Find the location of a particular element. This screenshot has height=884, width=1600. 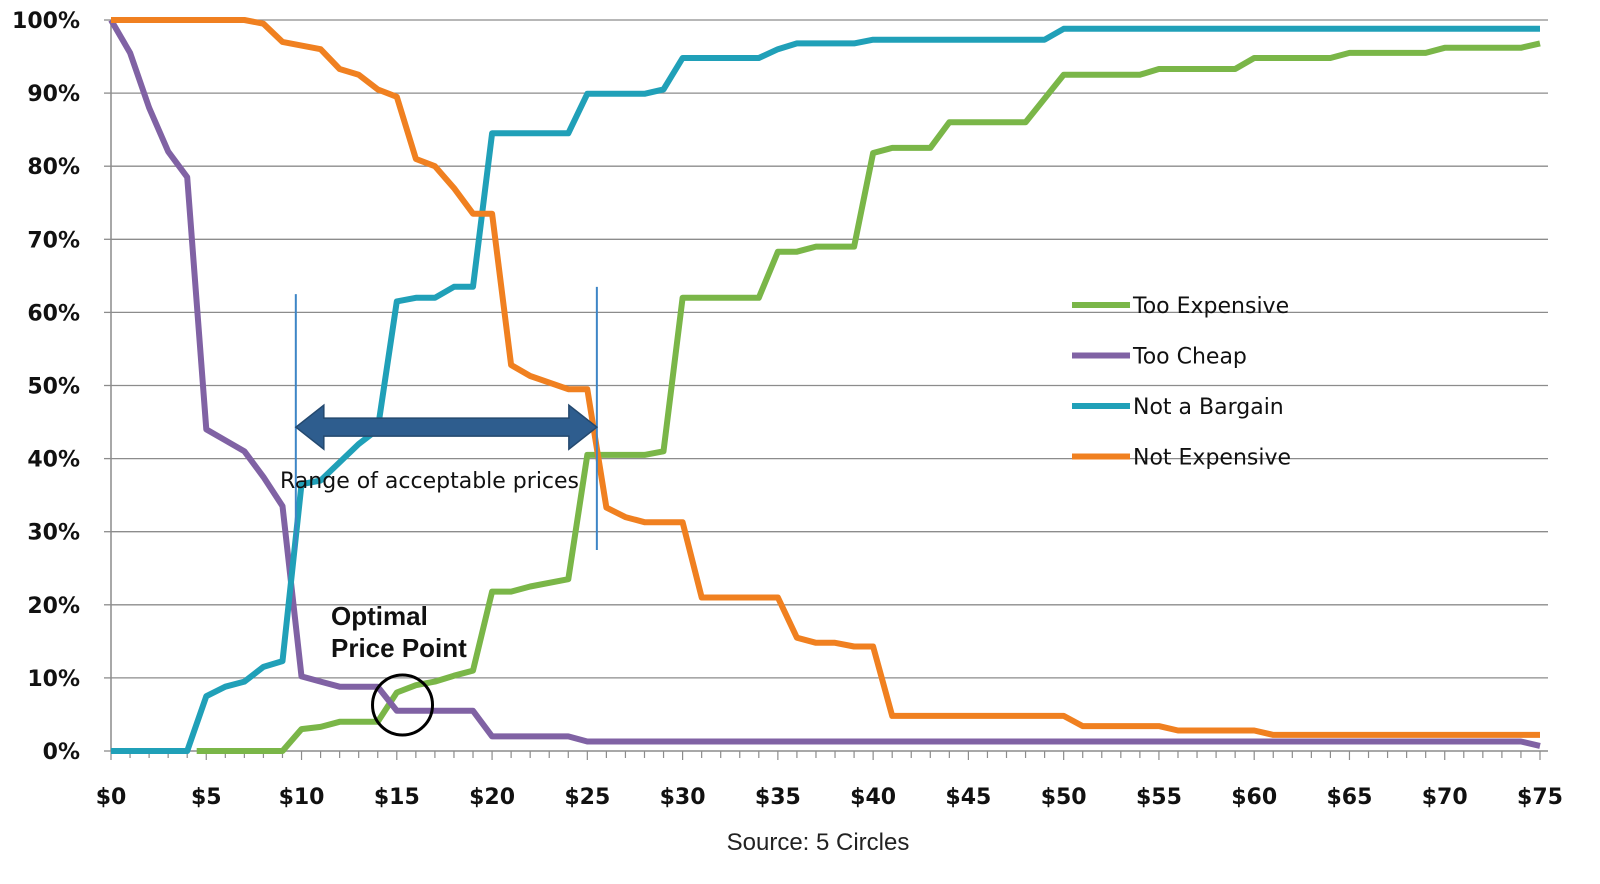

x-tick-label: $10 is located at coordinates (302, 797).